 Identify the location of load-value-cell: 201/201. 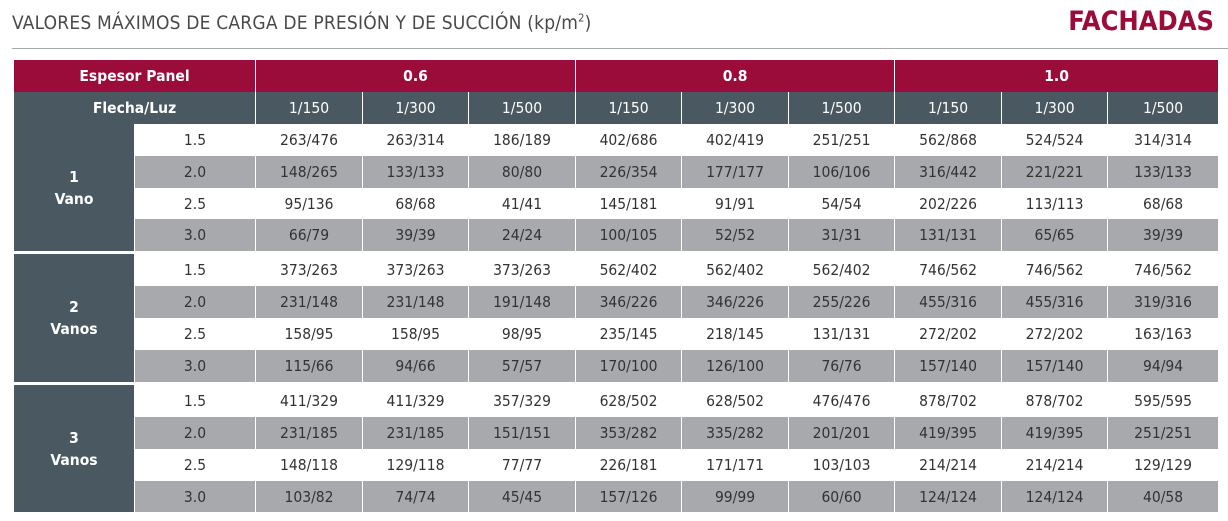
(842, 432).